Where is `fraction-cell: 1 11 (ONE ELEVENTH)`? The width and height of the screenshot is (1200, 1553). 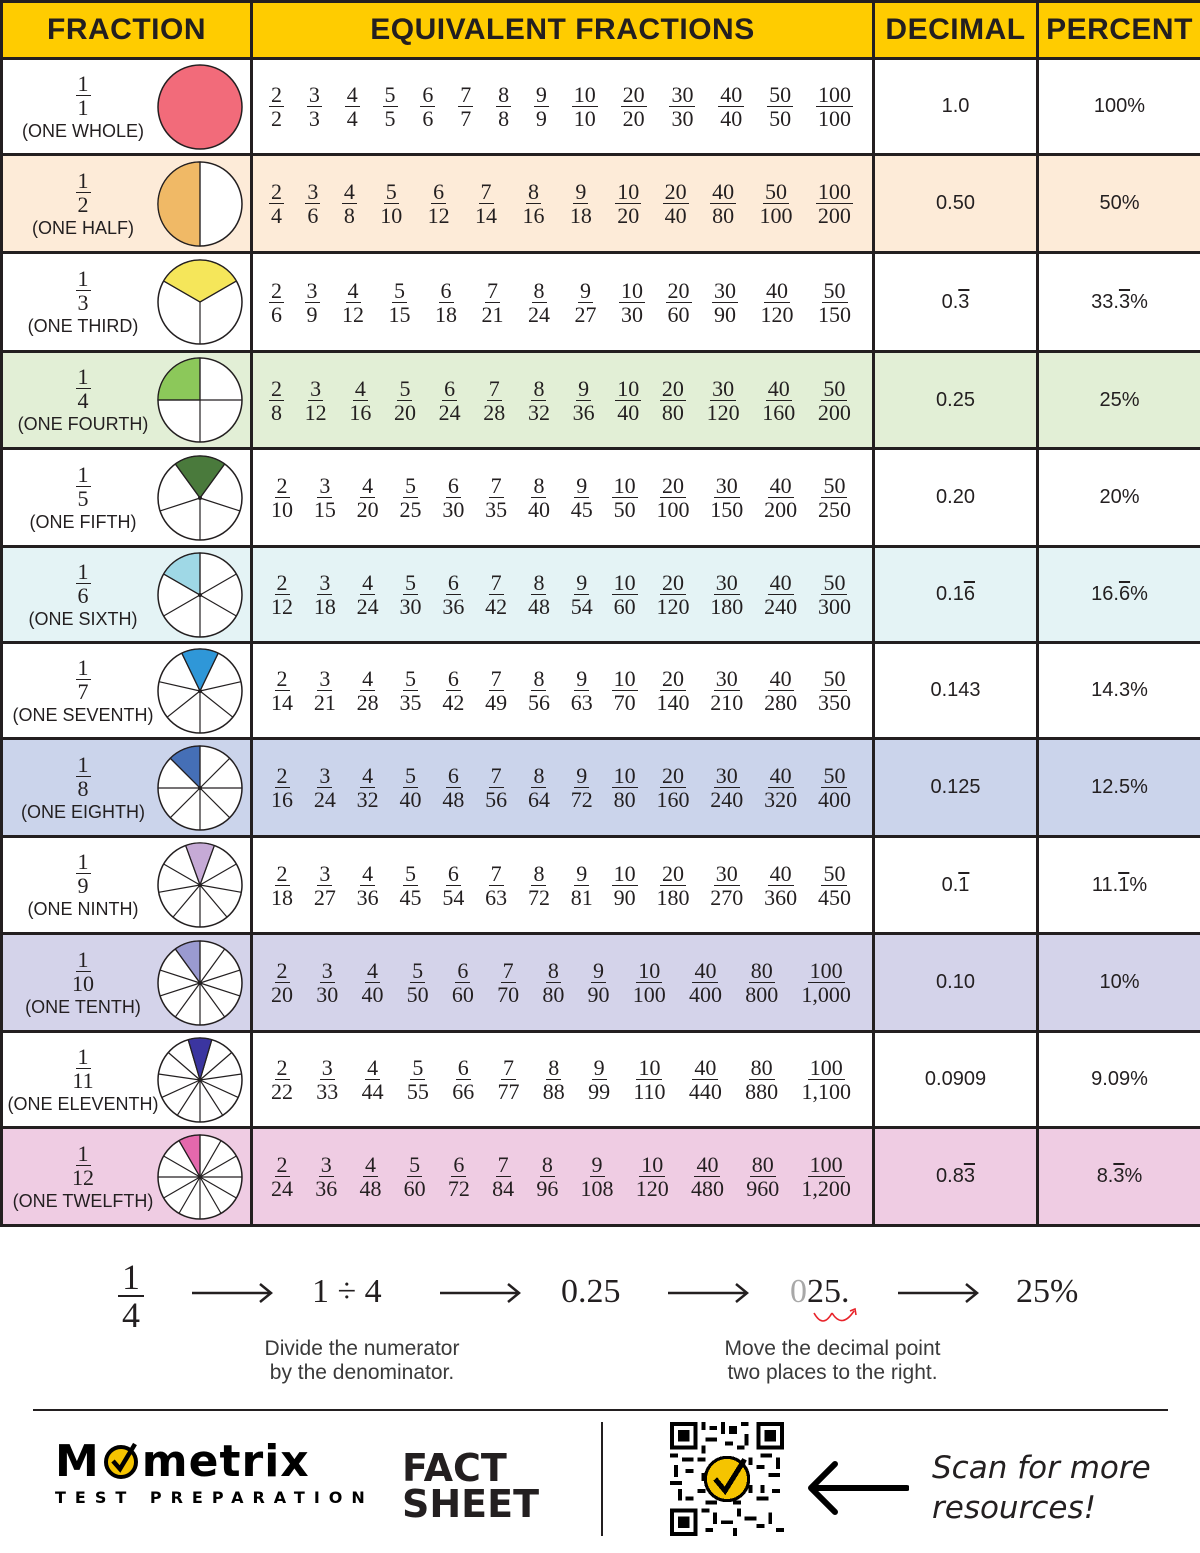 fraction-cell: 1 11 (ONE ELEVENTH) is located at coordinates (126, 1079).